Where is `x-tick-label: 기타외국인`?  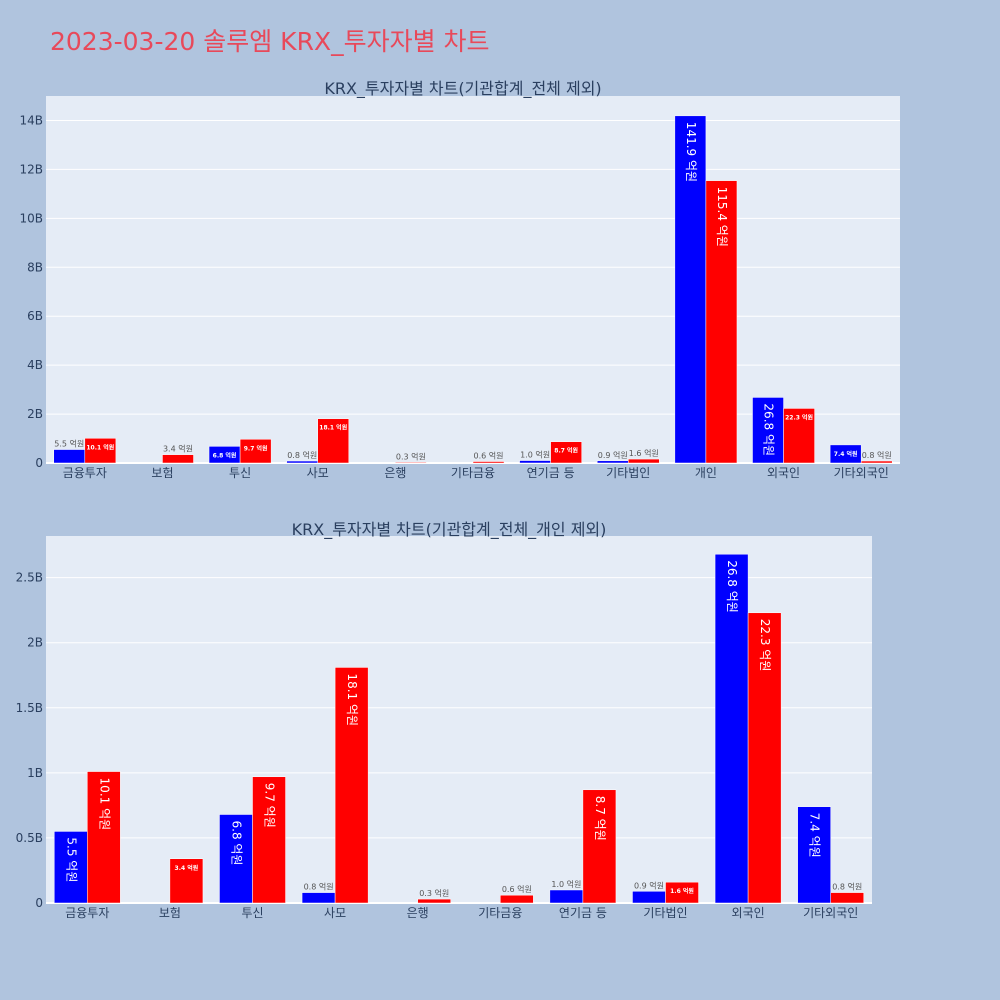
x-tick-label: 기타외국인 is located at coordinates (830, 913).